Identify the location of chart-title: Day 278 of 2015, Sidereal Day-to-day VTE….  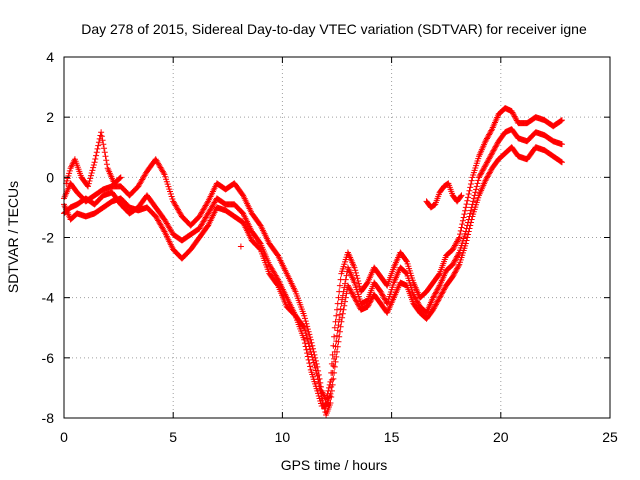
(334, 29).